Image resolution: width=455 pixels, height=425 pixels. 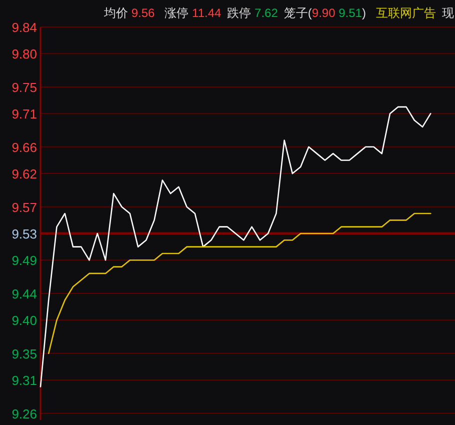 I want to click on y-tick-label: 9.35, so click(x=24, y=354).